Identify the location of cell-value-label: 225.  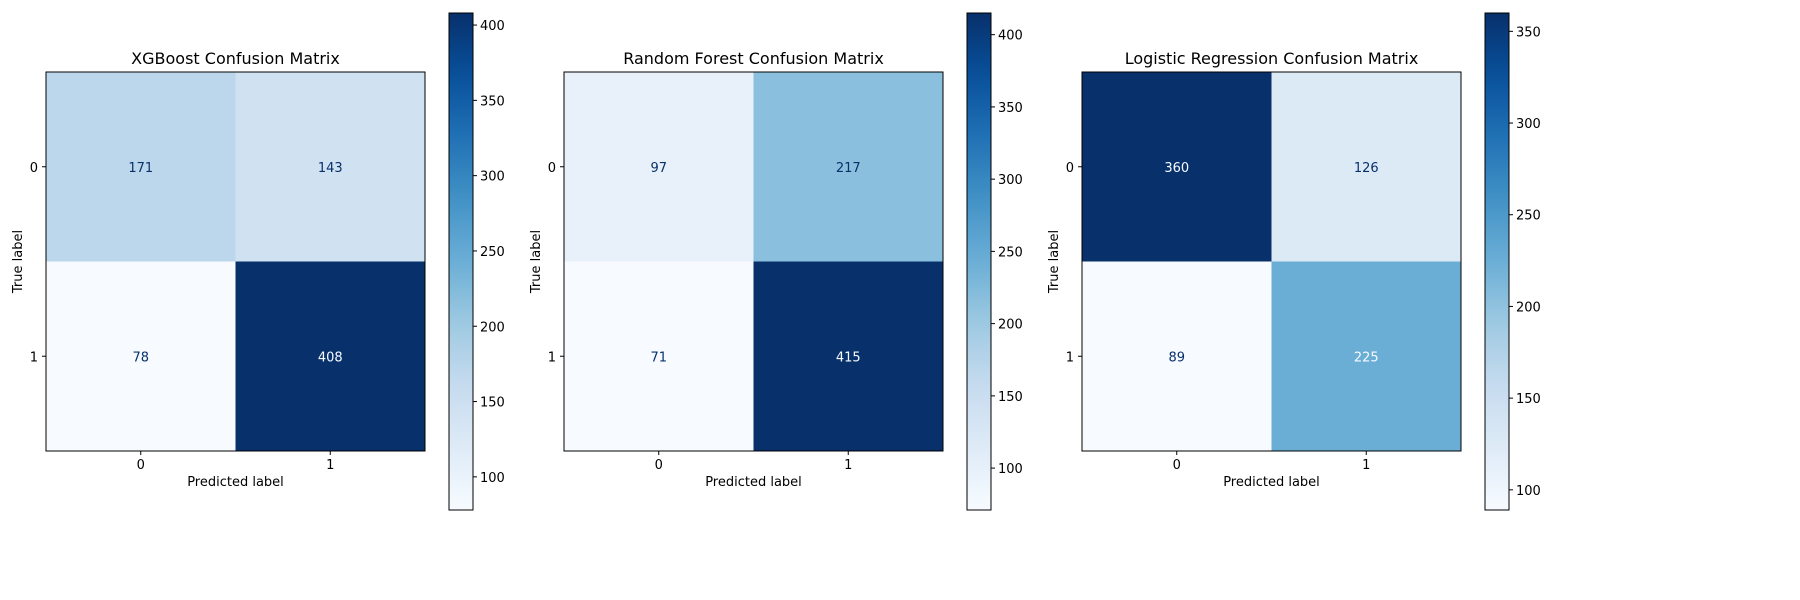
(1366, 357).